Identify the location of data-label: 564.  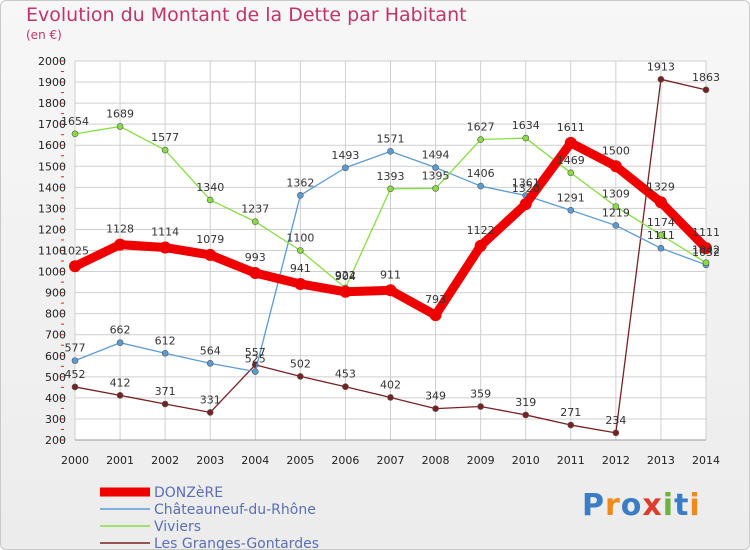
(210, 350).